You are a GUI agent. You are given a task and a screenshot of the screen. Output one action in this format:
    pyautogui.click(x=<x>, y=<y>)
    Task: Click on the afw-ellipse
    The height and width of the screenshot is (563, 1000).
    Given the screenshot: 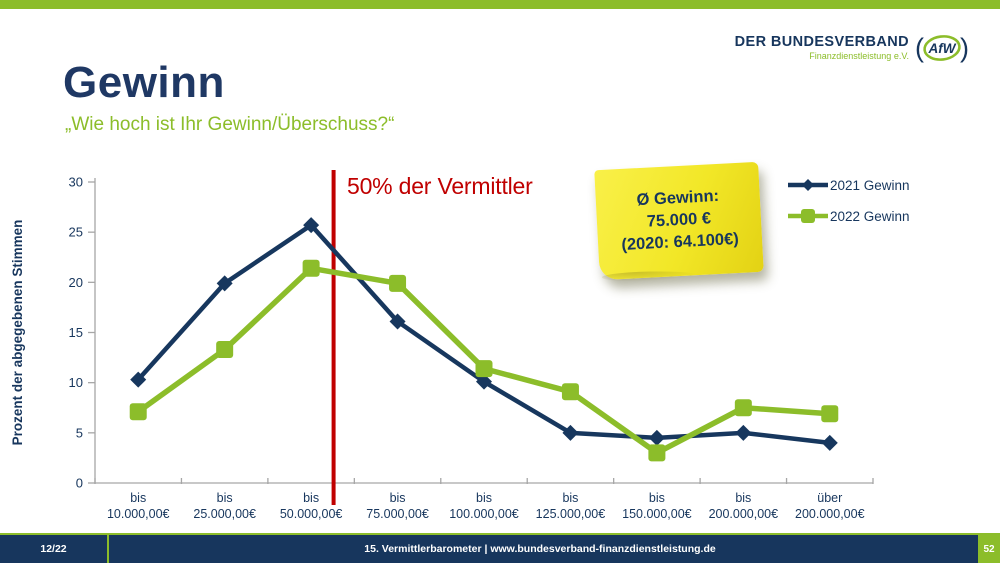 What is the action you would take?
    pyautogui.click(x=942, y=48)
    